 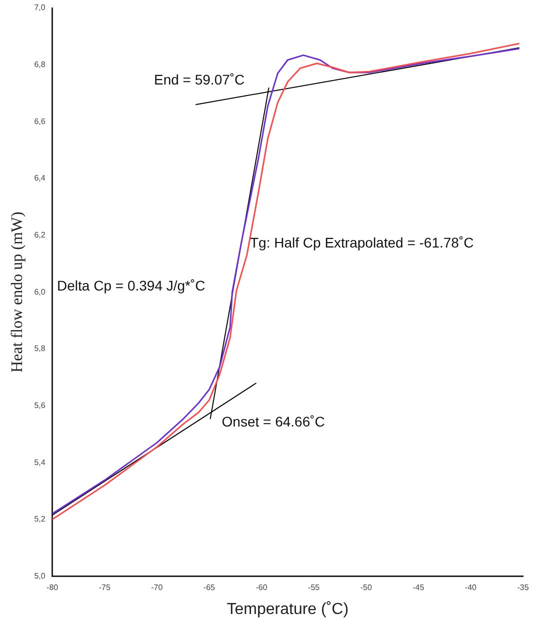 What do you see at coordinates (17, 292) in the screenshot?
I see `y-axis-title: Heat flow endo up (mW)` at bounding box center [17, 292].